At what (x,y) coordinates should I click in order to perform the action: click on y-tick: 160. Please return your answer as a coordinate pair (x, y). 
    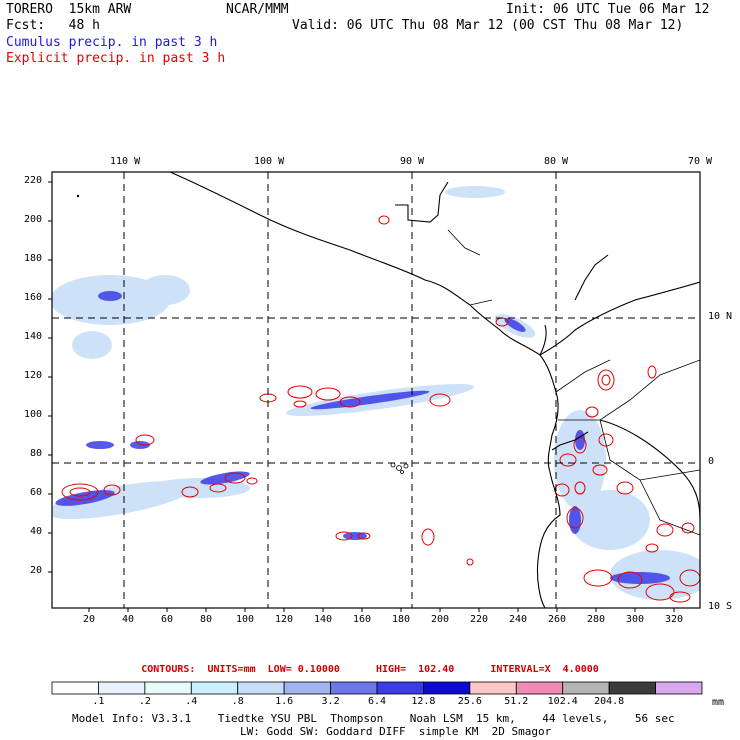
    Looking at the image, I should click on (33, 297).